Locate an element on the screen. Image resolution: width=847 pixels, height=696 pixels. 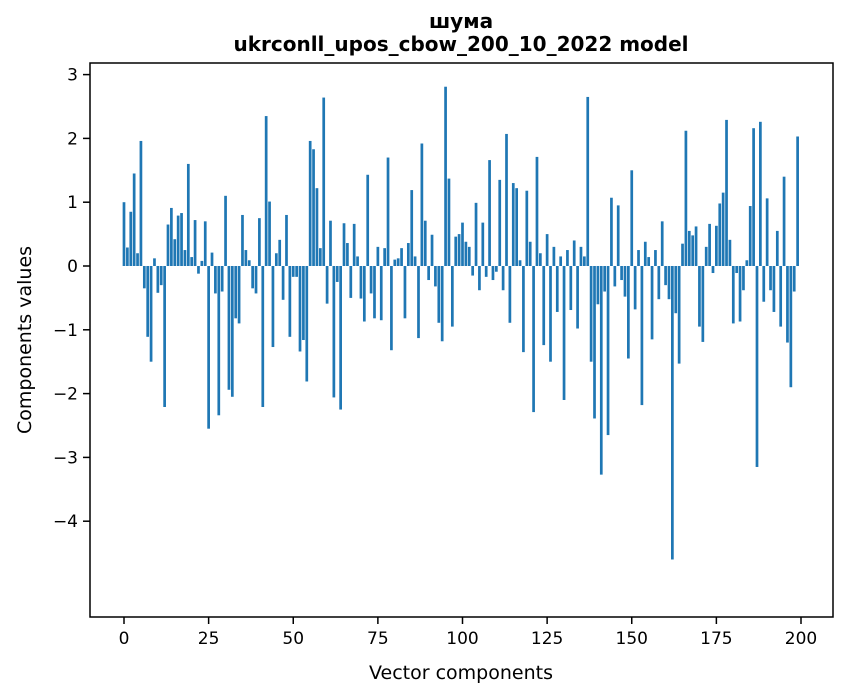
y-tick-label: 3 is located at coordinates (72, 76).